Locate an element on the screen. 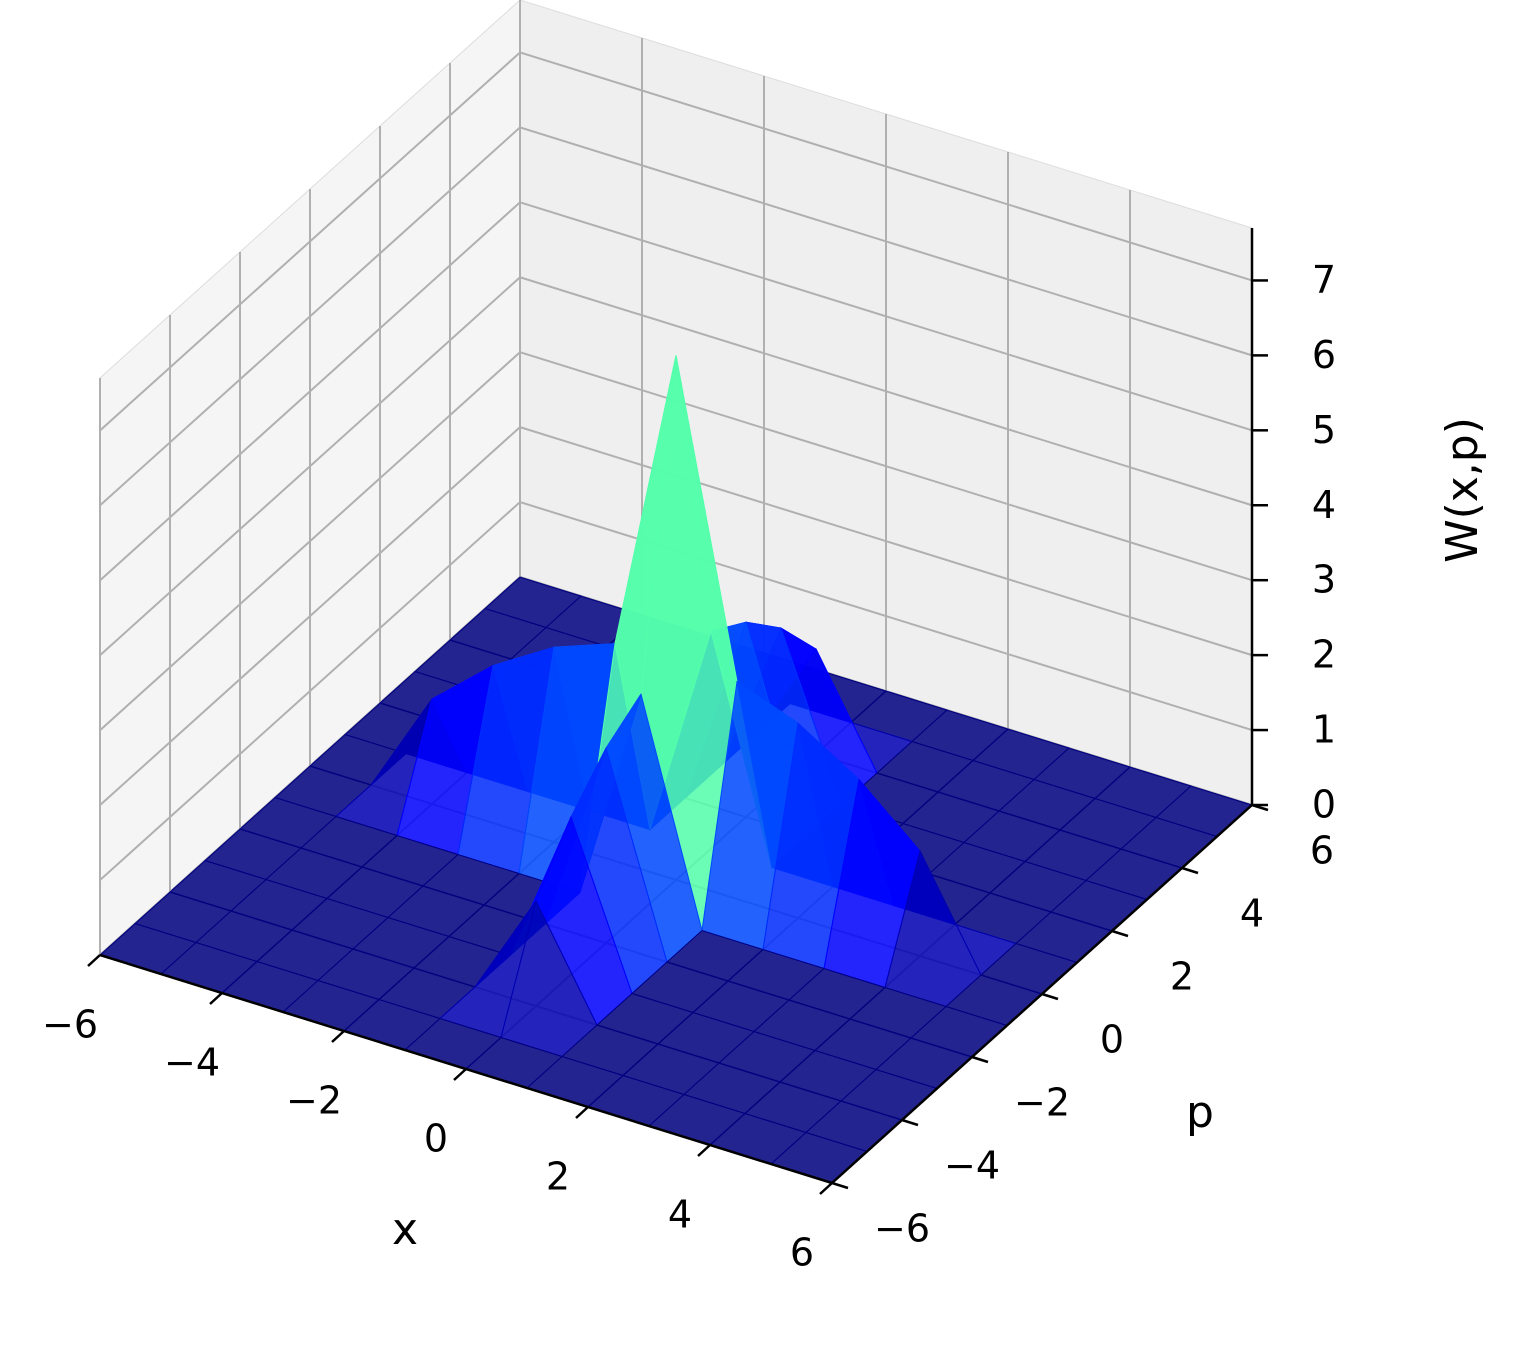 The height and width of the screenshot is (1357, 1527). z-tick-label: 6 is located at coordinates (1324, 355).